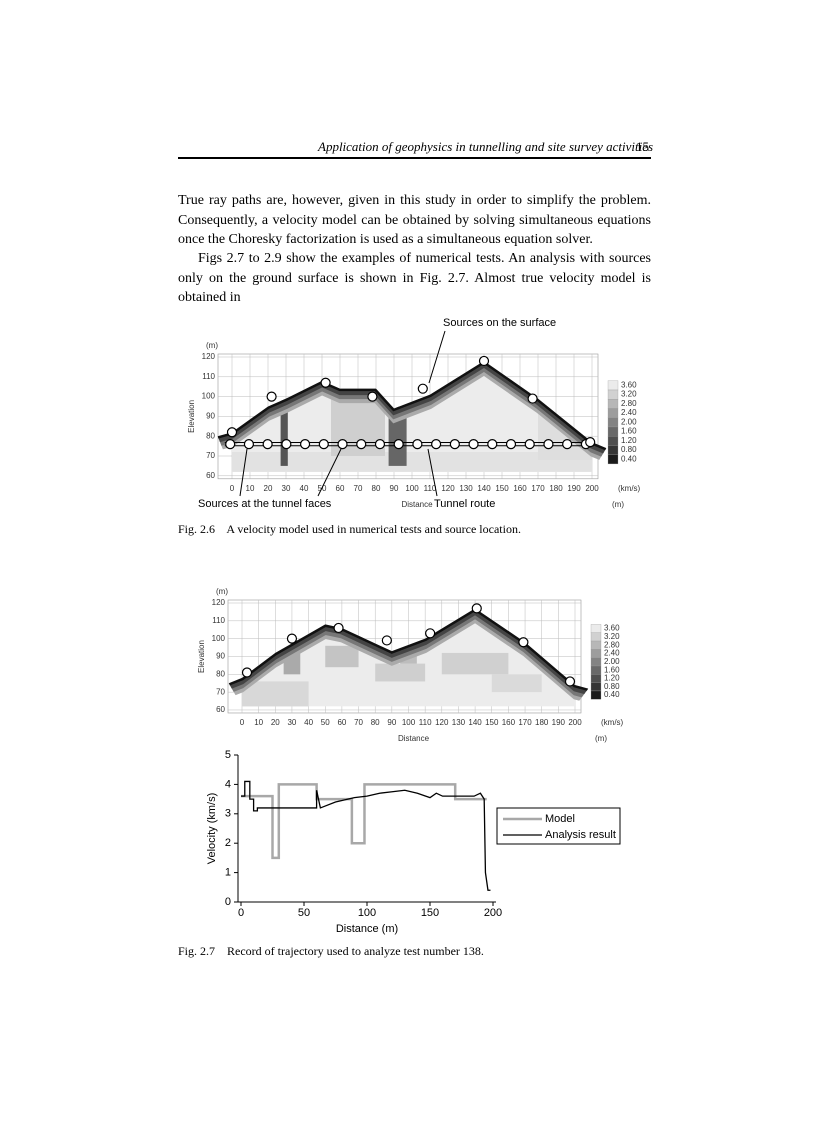 The width and height of the screenshot is (816, 1123). What do you see at coordinates (612, 669) in the screenshot?
I see `colorbar-label: 1.60` at bounding box center [612, 669].